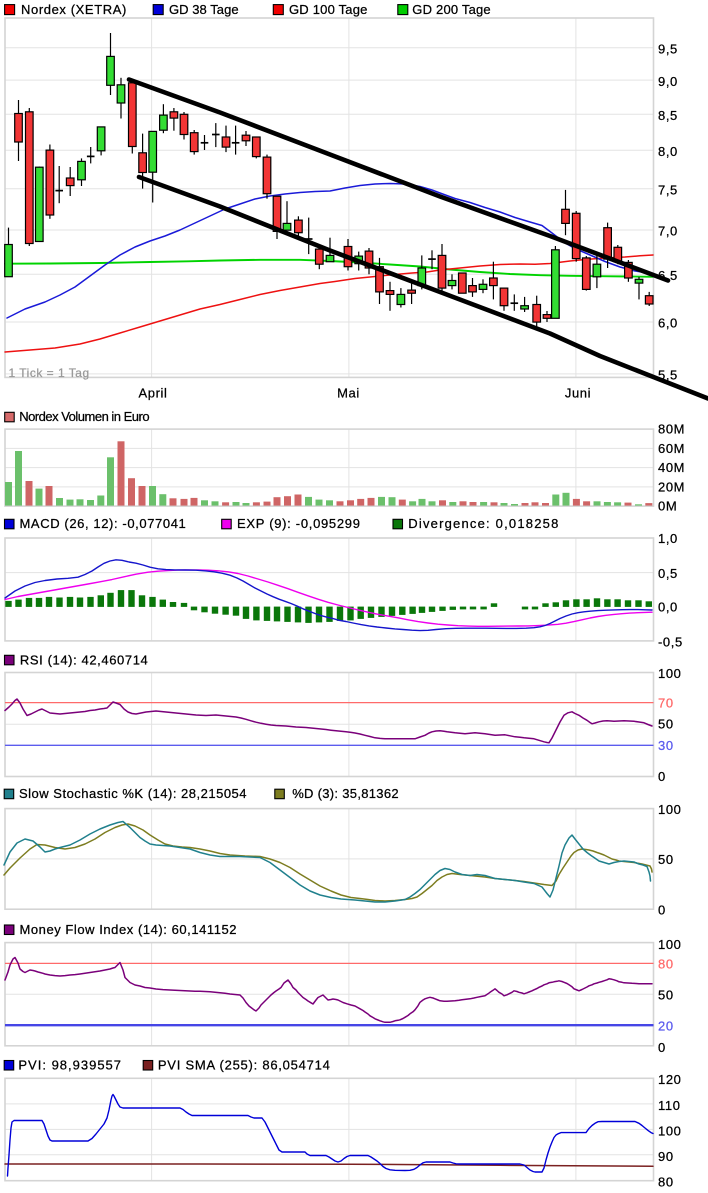 Image resolution: width=708 pixels, height=1193 pixels. Describe the element at coordinates (670, 1079) in the screenshot. I see `svg-text: 120` at that location.